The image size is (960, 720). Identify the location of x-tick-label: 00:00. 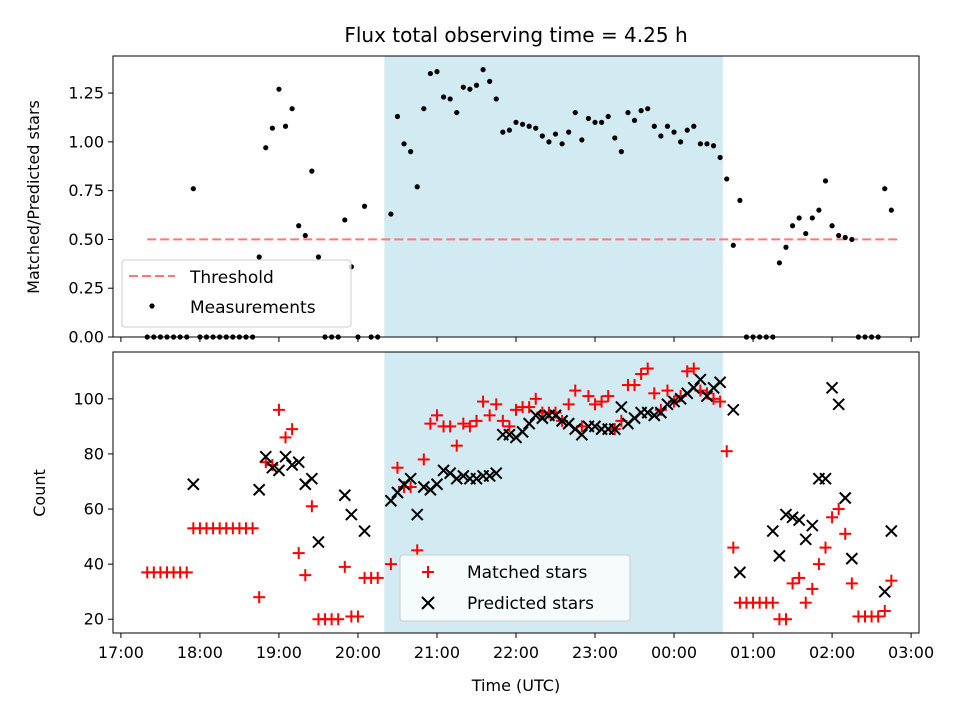
(674, 652).